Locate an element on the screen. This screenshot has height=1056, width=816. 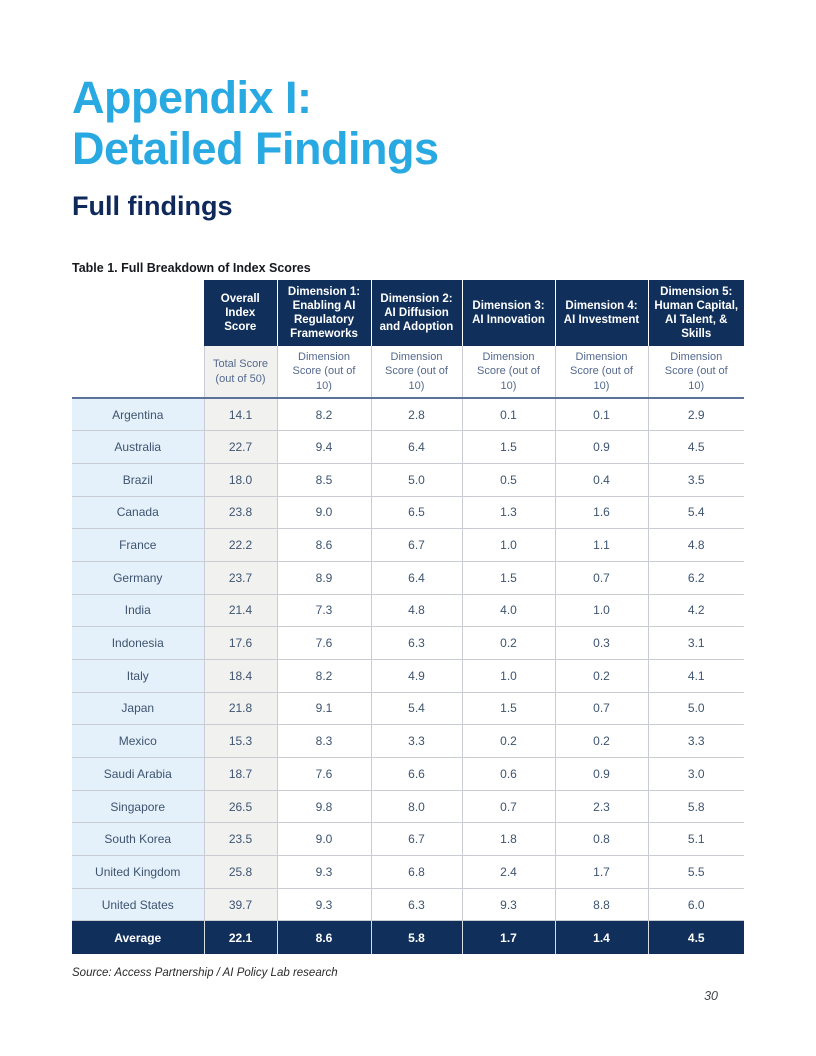
country-cell: United Kingdom is located at coordinates (138, 872).